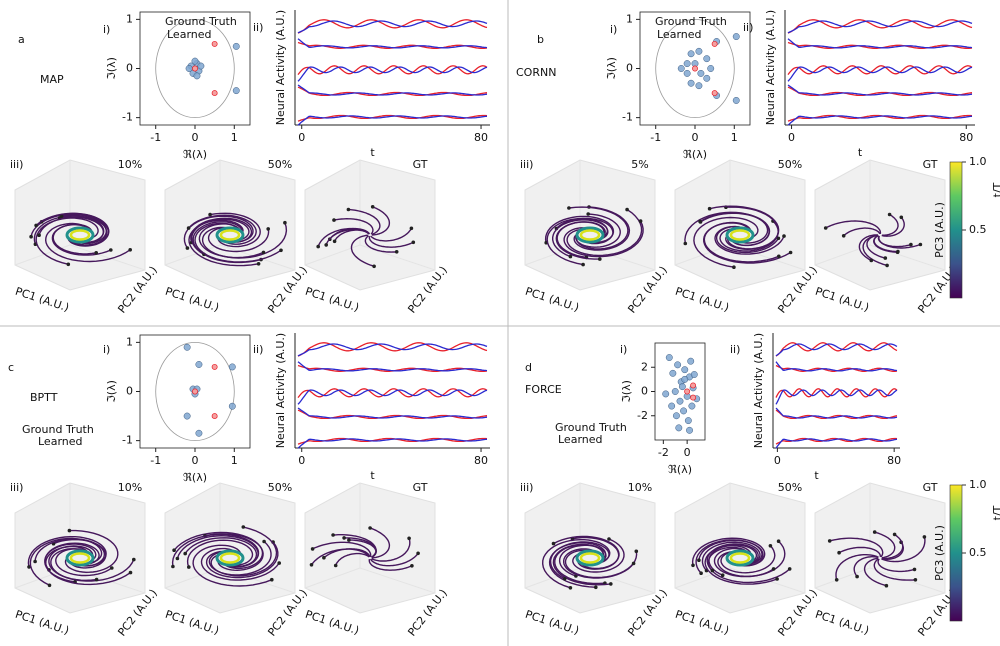 Image resolution: width=1000 pixels, height=646 pixels. I want to click on x-axis-label: ℜ(λ), so click(195, 154).